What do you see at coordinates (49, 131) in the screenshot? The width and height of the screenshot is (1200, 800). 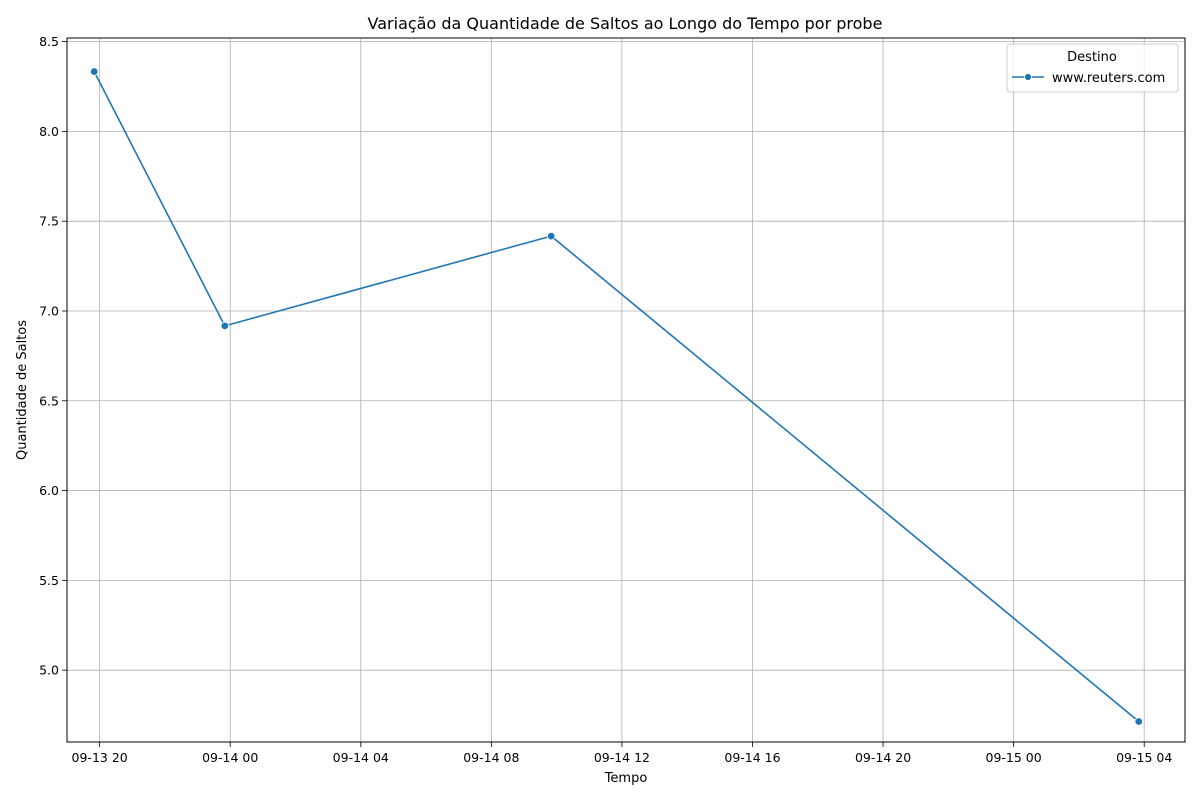 I see `y-tick-label: 8.0` at bounding box center [49, 131].